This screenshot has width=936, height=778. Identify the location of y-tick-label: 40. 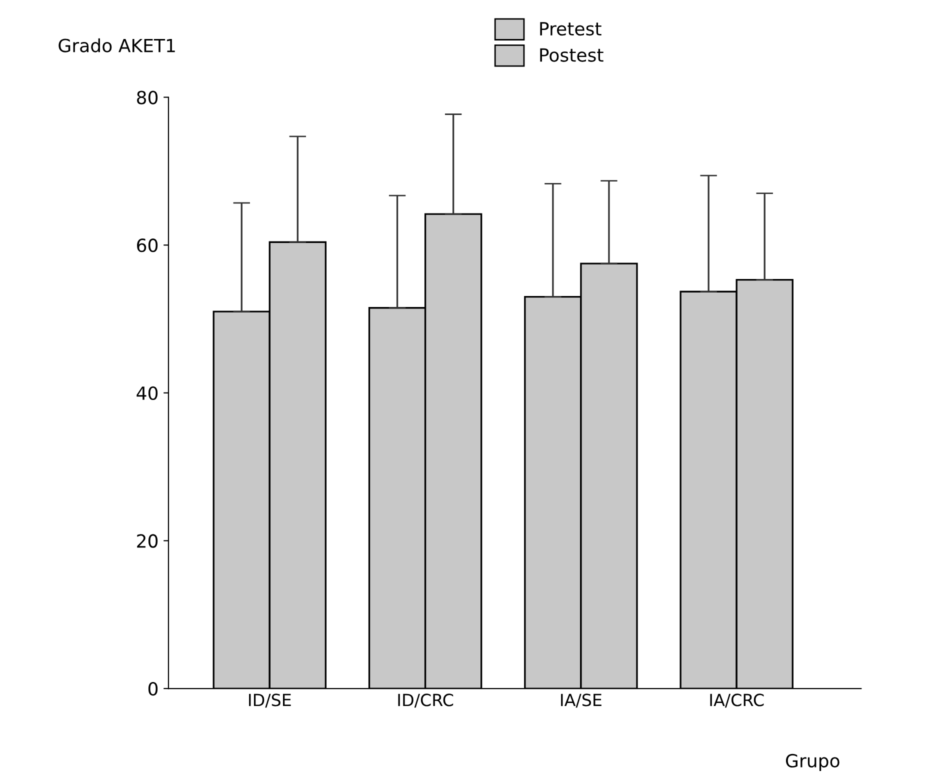
(147, 393).